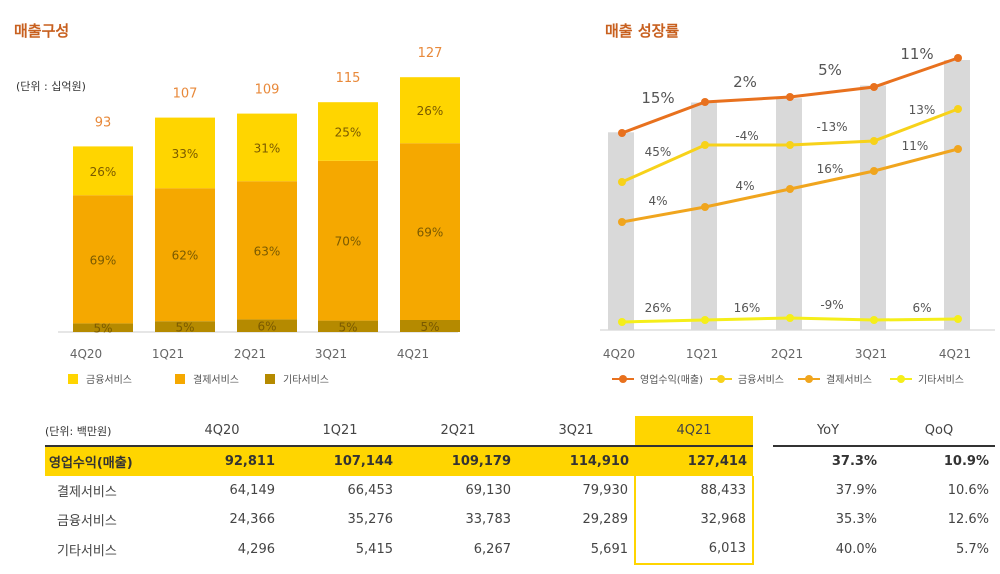  I want to click on table-gap, so click(763, 431).